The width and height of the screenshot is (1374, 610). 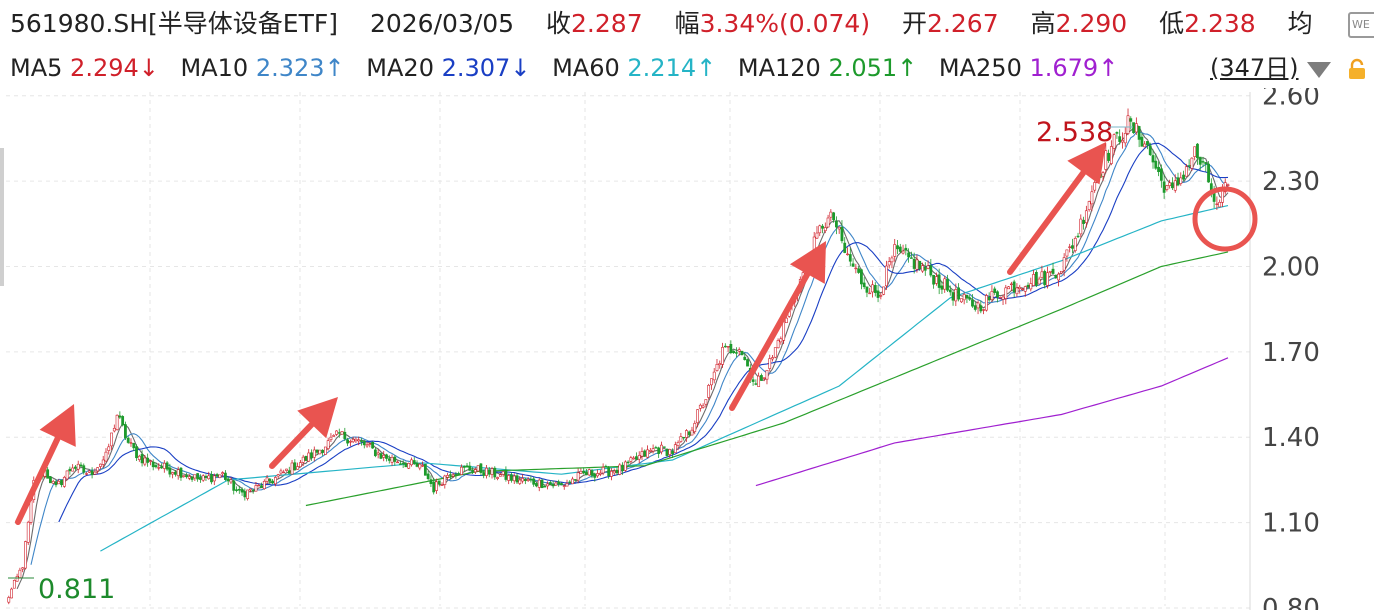 I want to click on ma20-value: 2.307↓, so click(x=486, y=68).